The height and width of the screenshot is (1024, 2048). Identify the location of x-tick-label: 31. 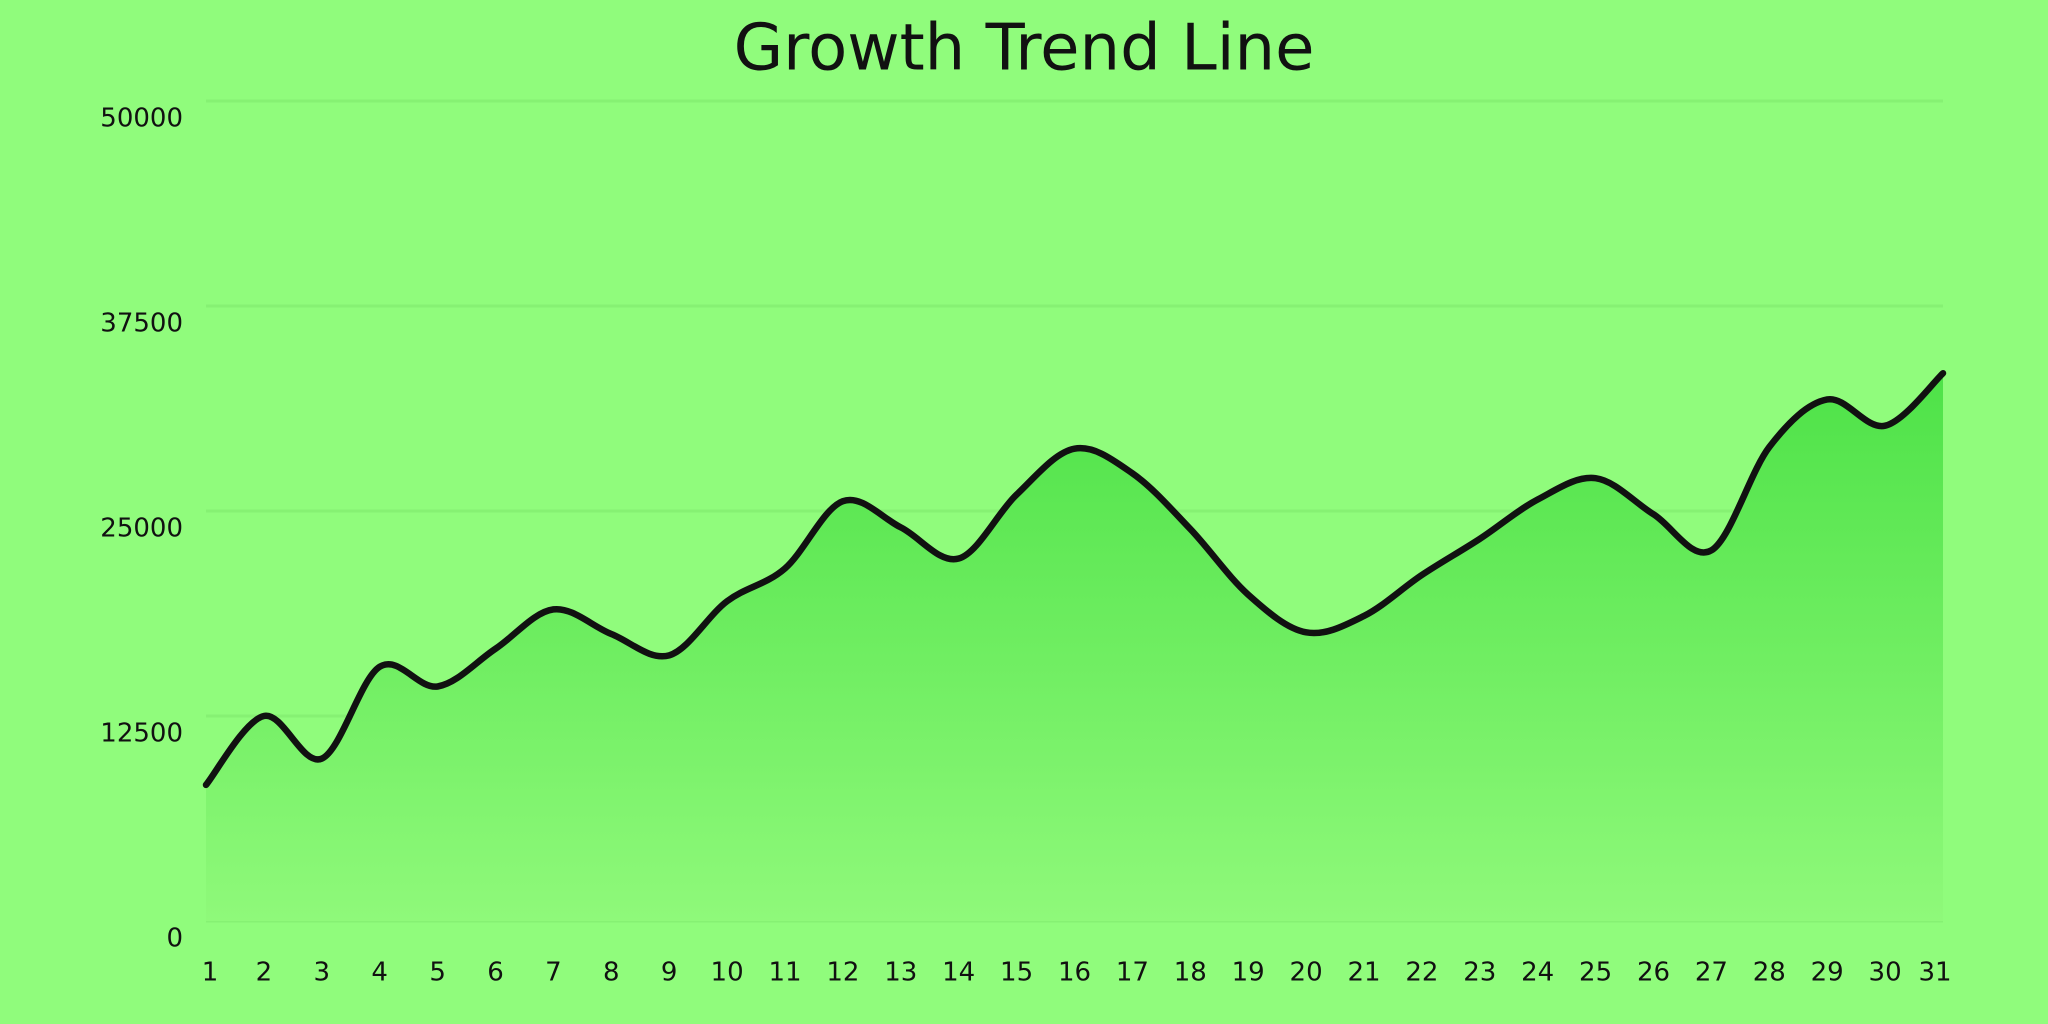
(1934, 973).